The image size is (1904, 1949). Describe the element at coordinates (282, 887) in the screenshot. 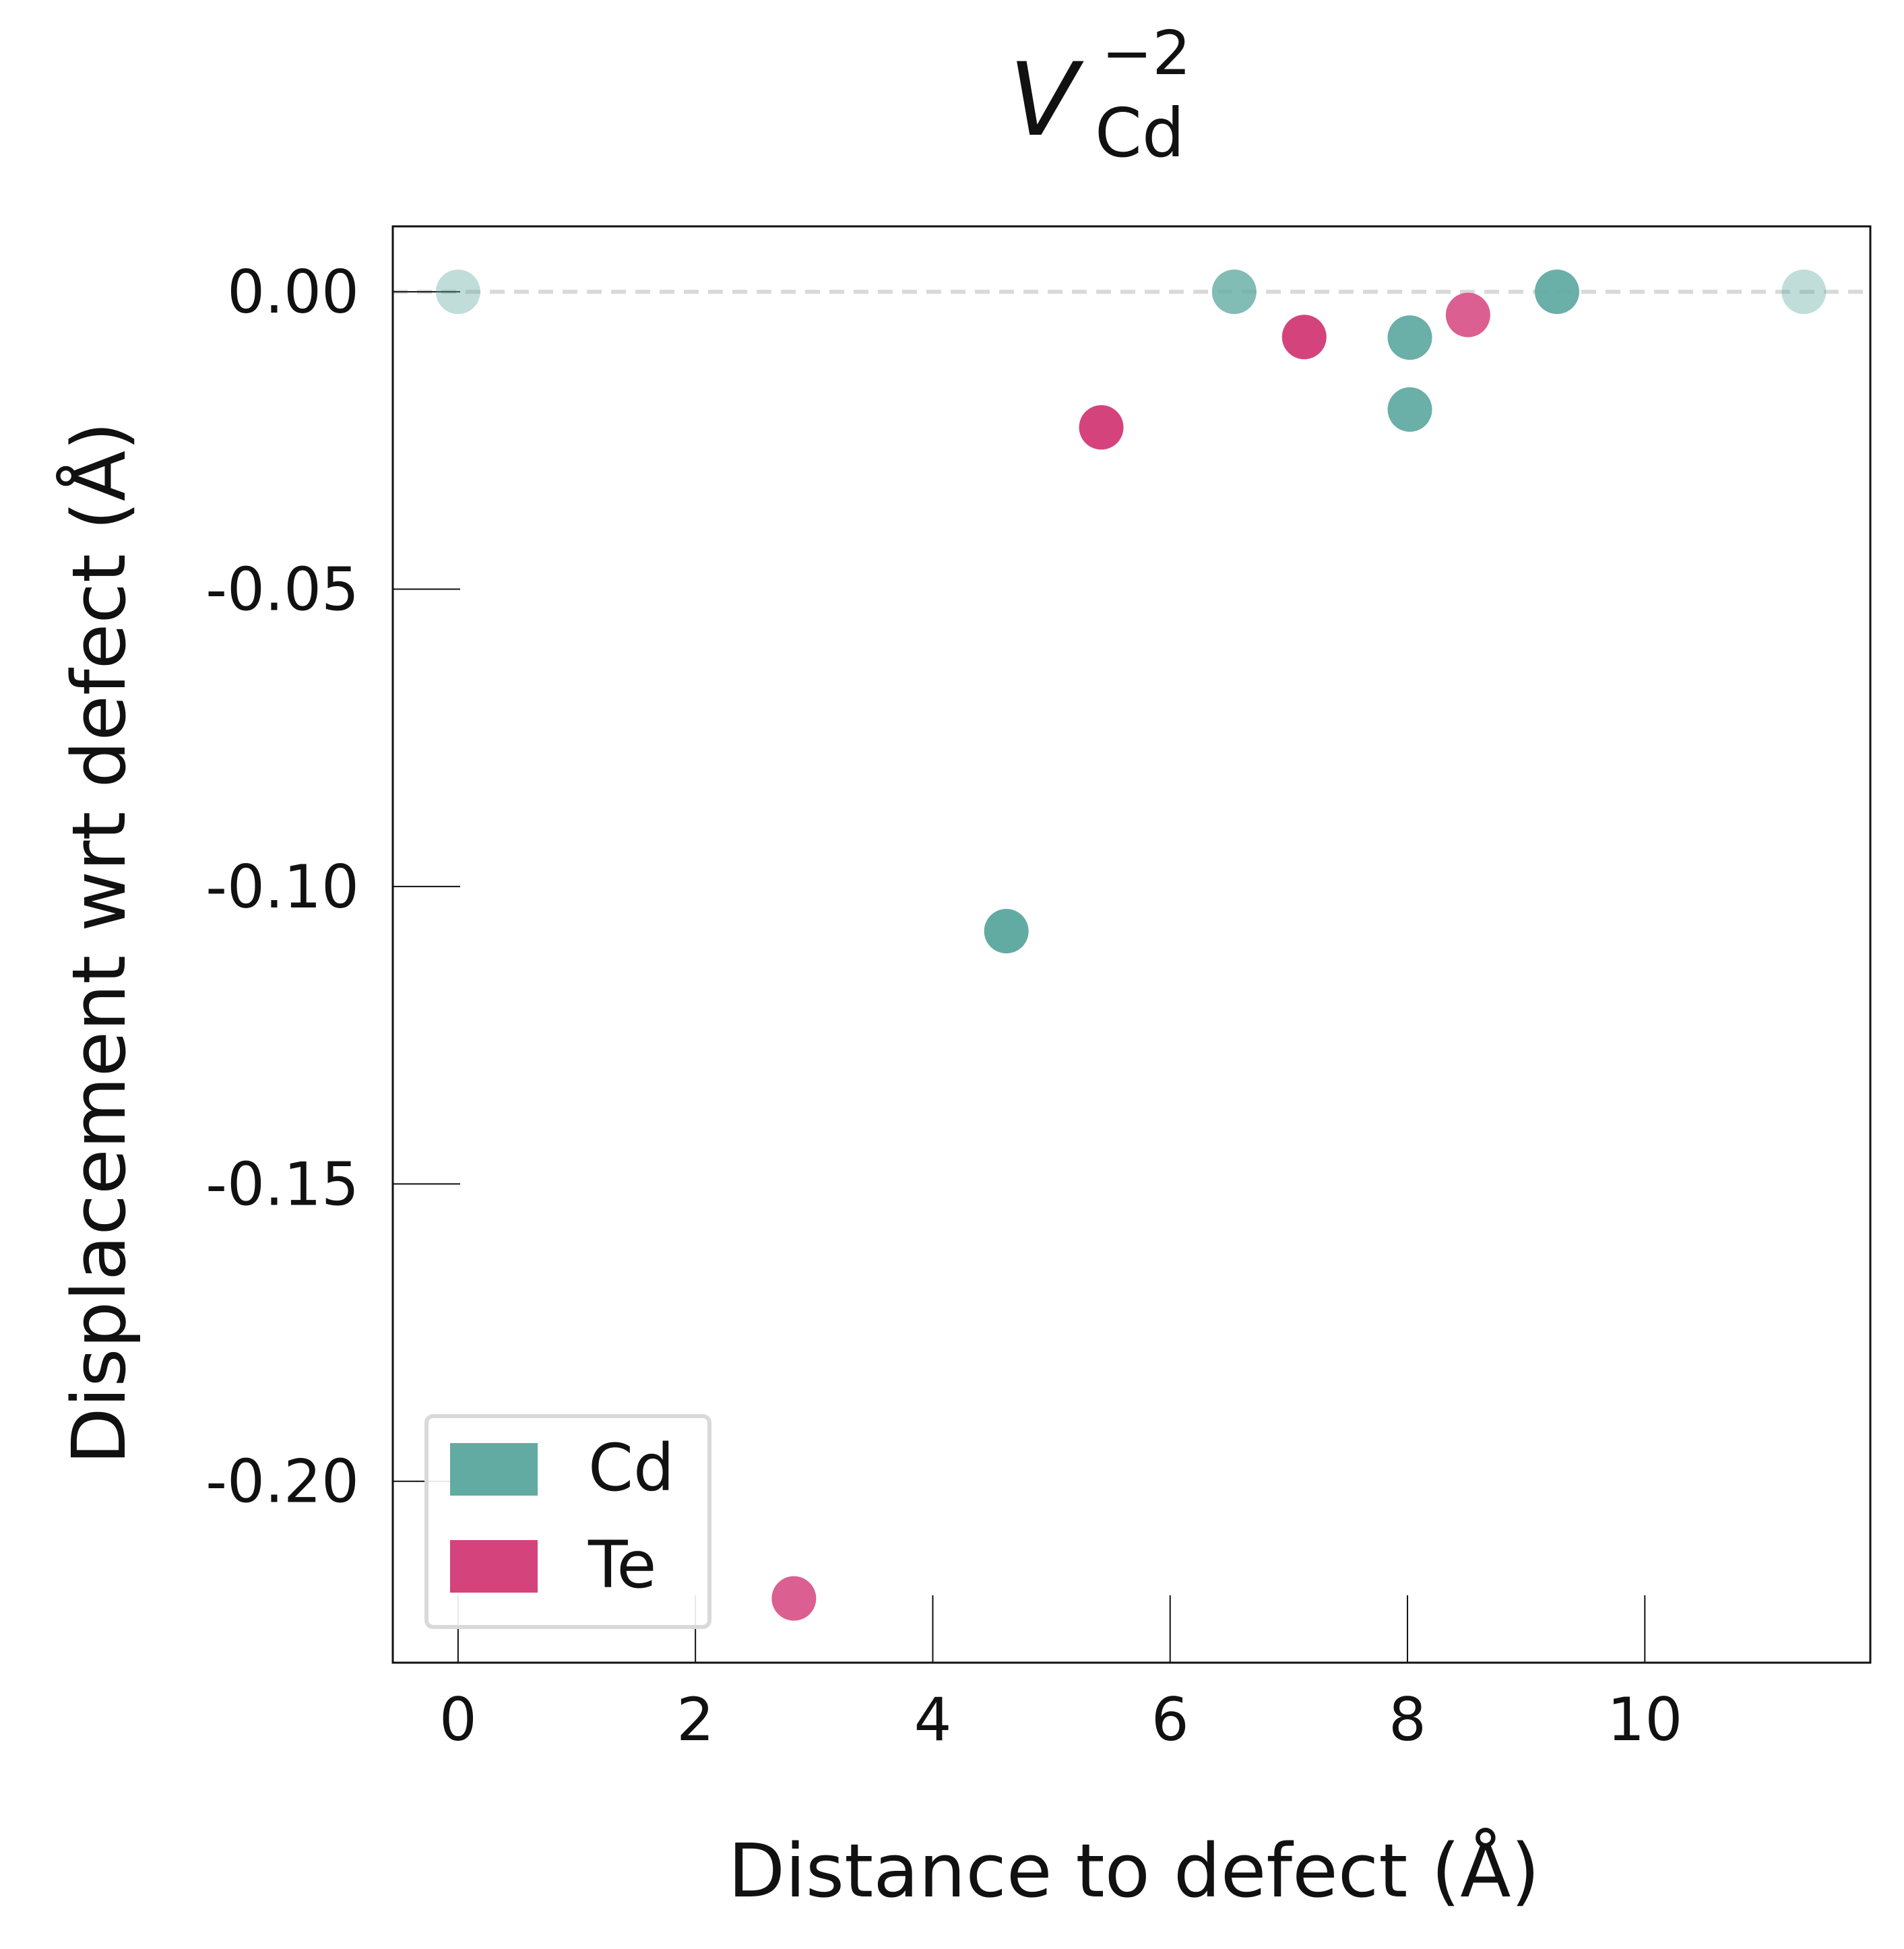

I see `y-tick-label: -0.10` at that location.